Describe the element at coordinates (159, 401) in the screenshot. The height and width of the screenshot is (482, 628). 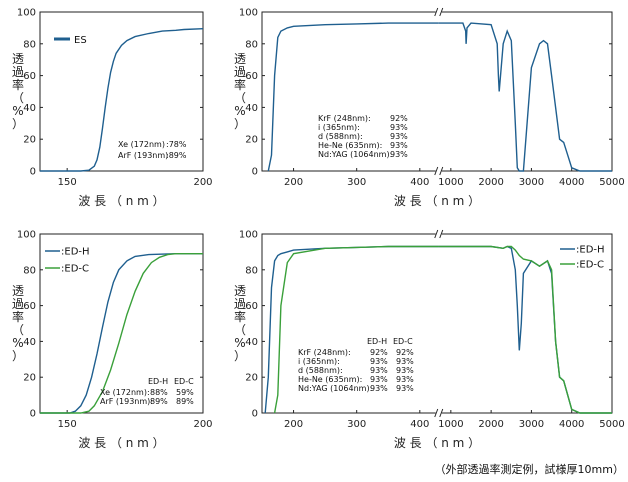
I see `annotation-value: 89%` at that location.